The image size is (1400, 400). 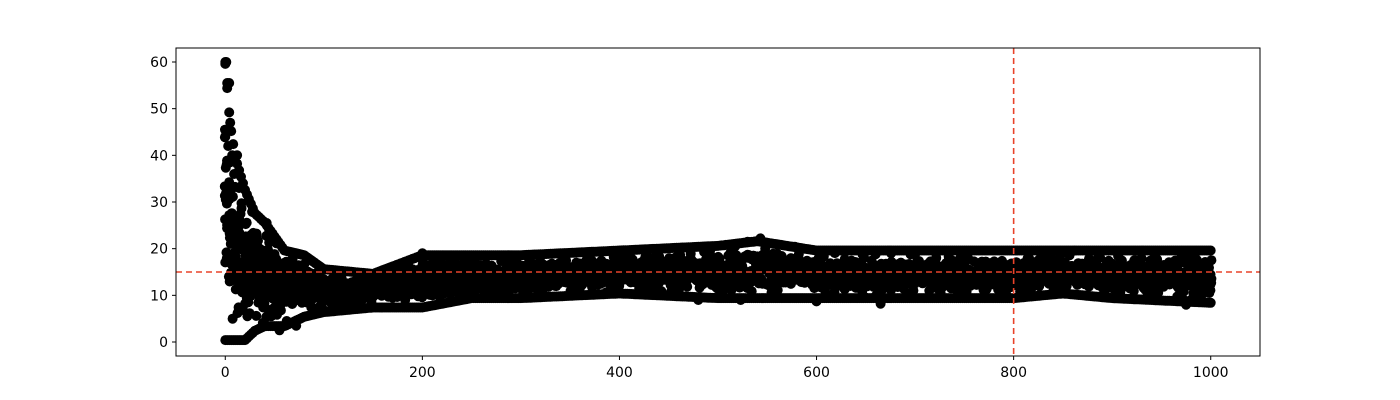 What do you see at coordinates (163, 343) in the screenshot?
I see `y-tick-label: 0` at bounding box center [163, 343].